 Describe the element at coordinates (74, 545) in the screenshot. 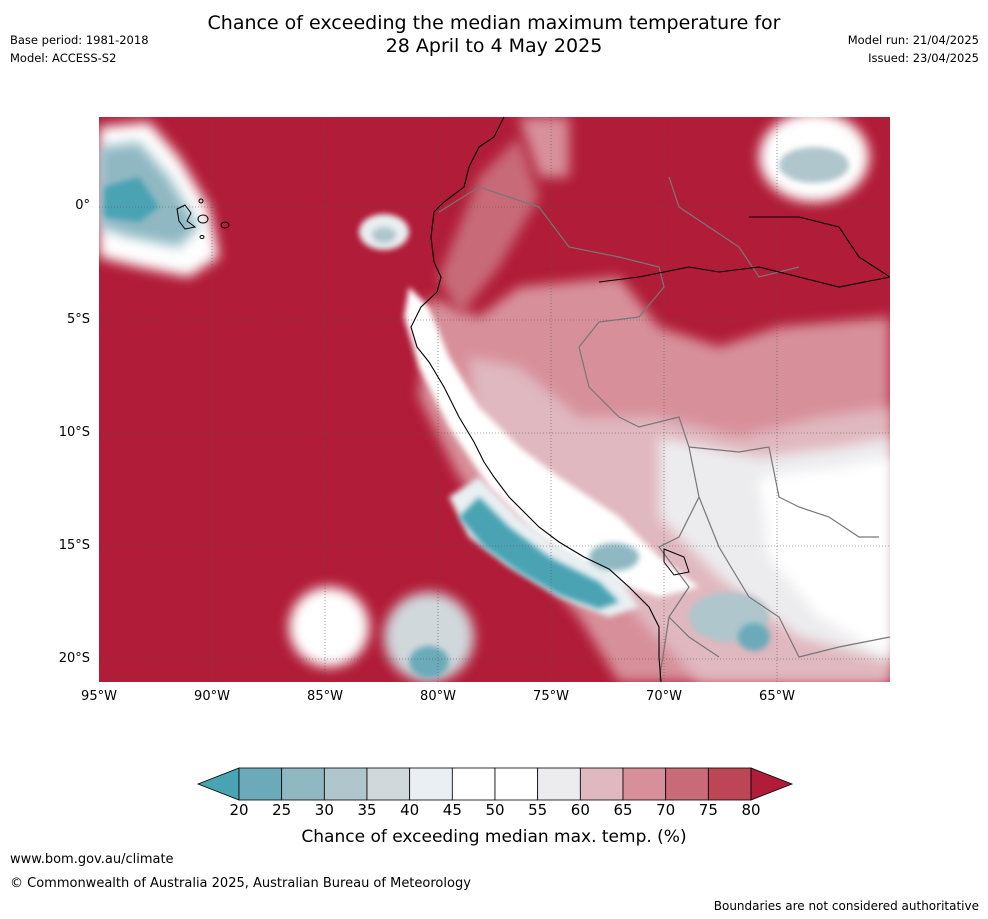

I see `lat-label: 15°S` at that location.